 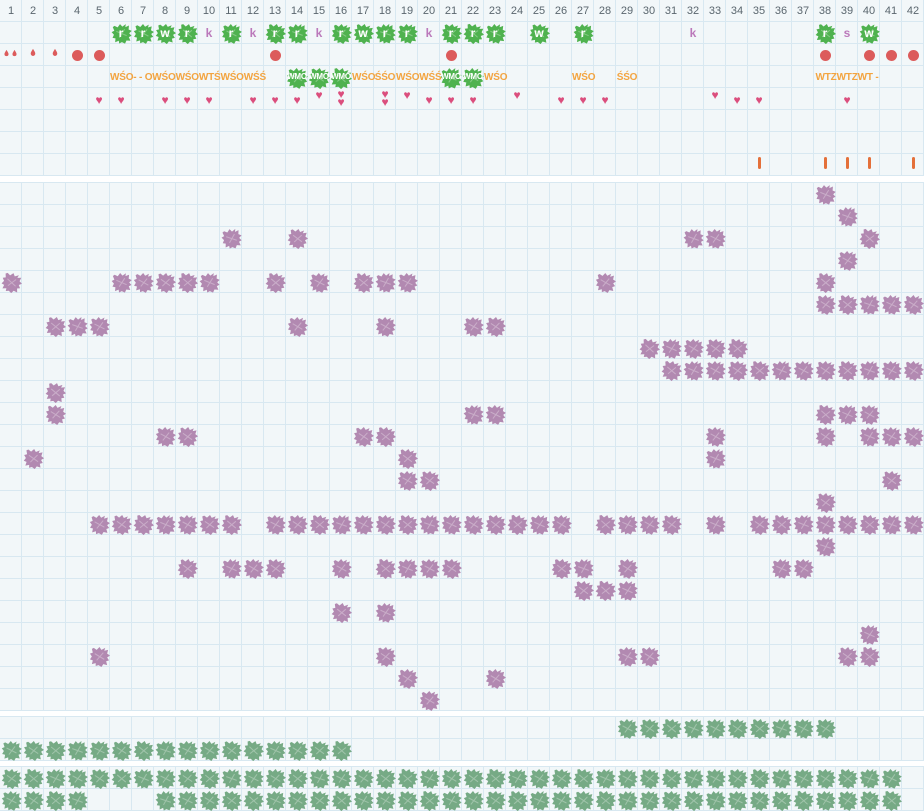 I want to click on week-number: 40, so click(x=869, y=11).